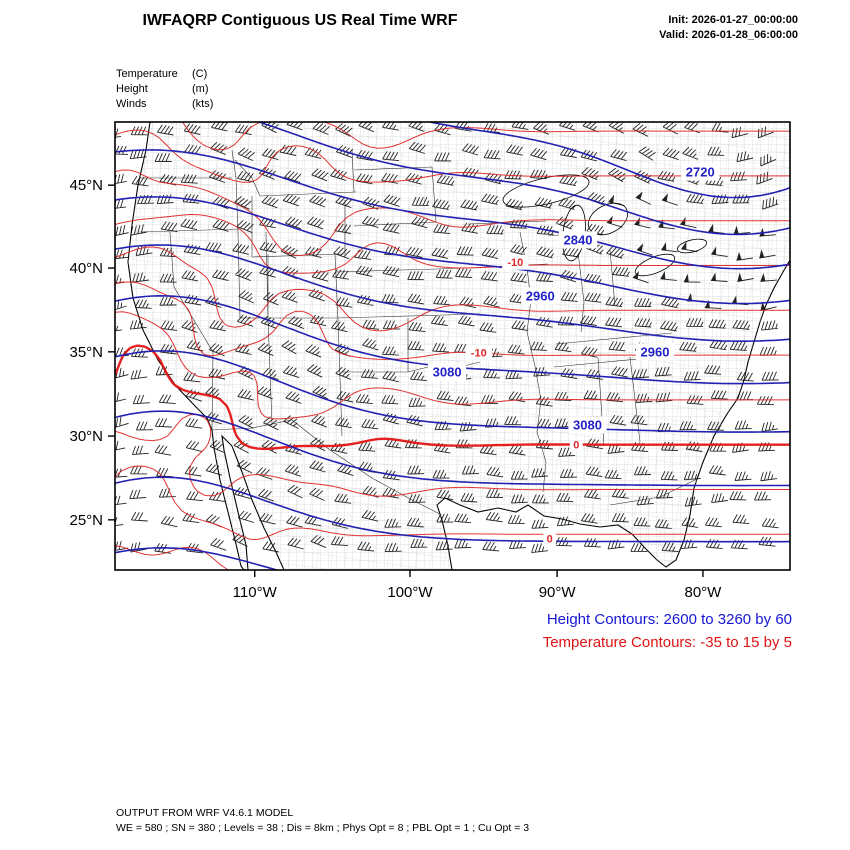  I want to click on page-title: IWFAQRP Contiguous US Real Time WRF, so click(300, 20).